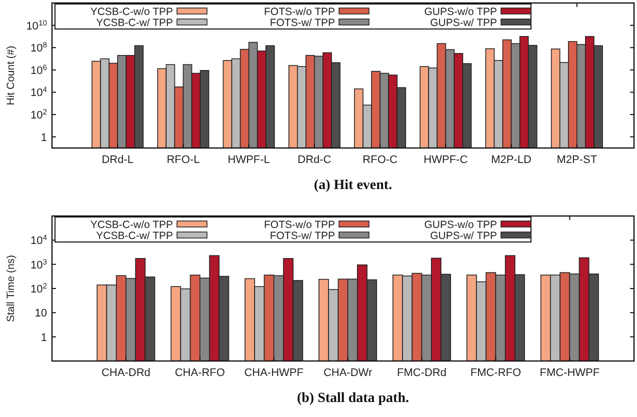 This screenshot has width=637, height=417. Describe the element at coordinates (126, 373) in the screenshot. I see `x-tick-label: CHA-DRd` at that location.